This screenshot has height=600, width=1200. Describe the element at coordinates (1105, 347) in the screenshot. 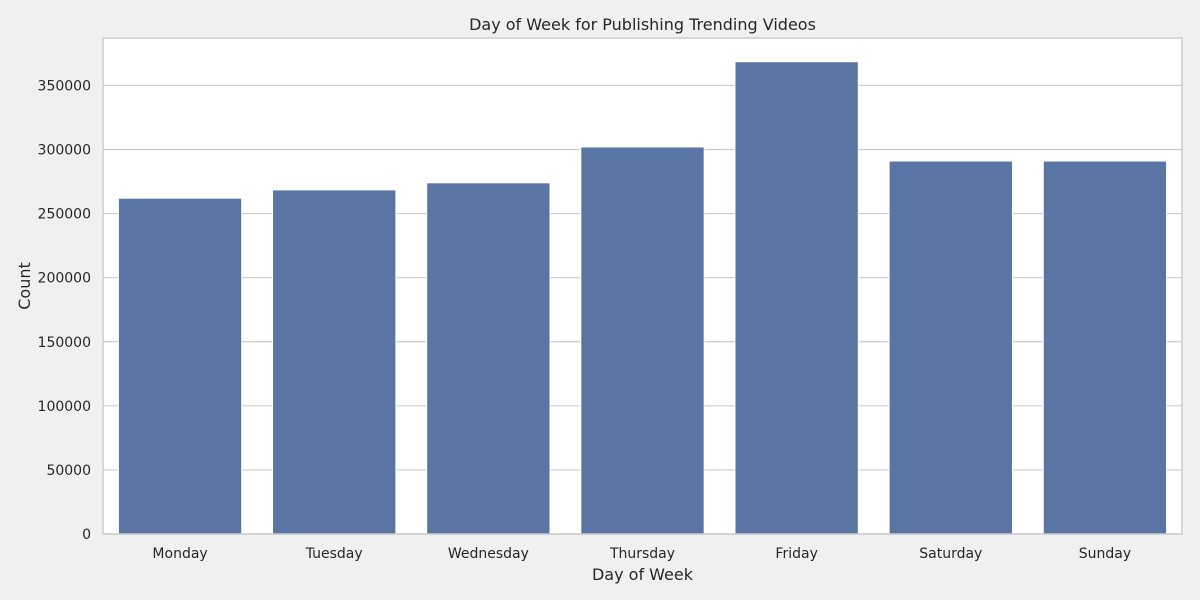

I see `bar-sunday` at that location.